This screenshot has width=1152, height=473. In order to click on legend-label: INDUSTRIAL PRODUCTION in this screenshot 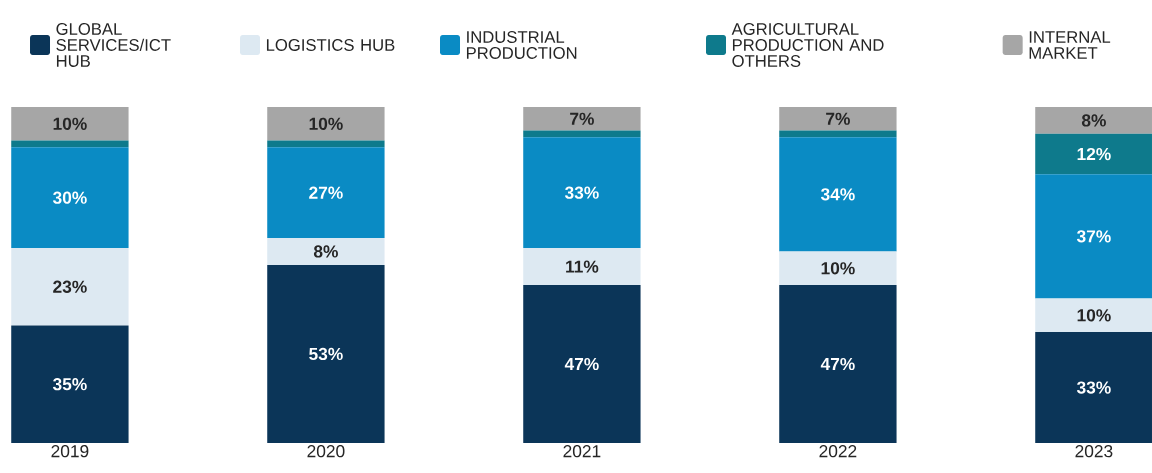, I will do `click(521, 45)`.